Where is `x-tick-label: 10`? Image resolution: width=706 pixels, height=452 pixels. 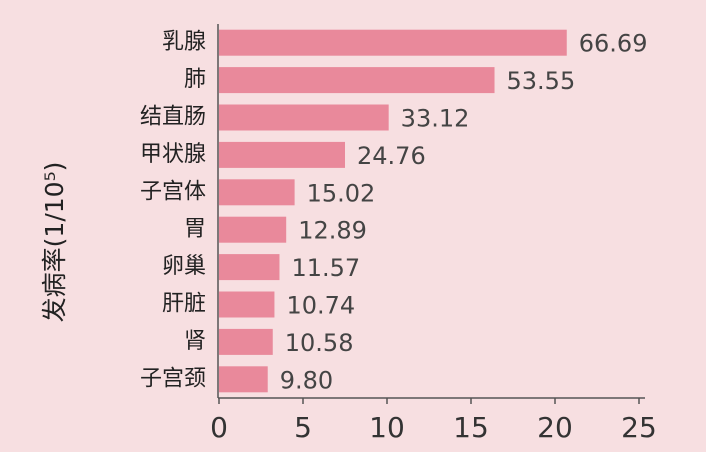 x-tick-label: 10 is located at coordinates (387, 427).